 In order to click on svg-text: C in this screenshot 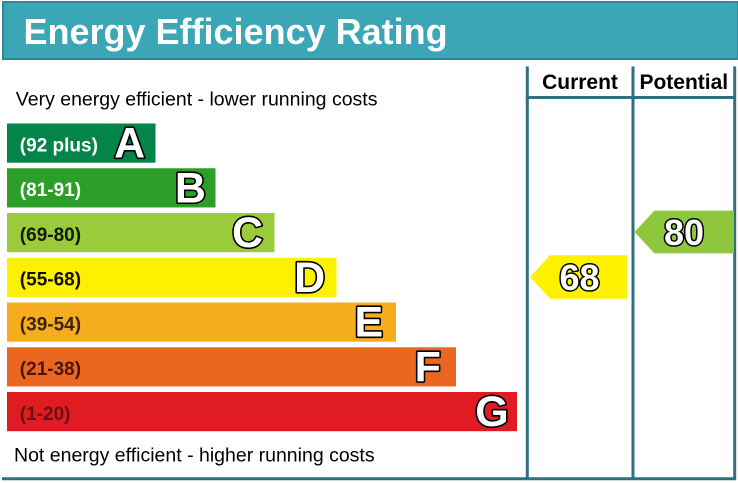, I will do `click(247, 233)`.